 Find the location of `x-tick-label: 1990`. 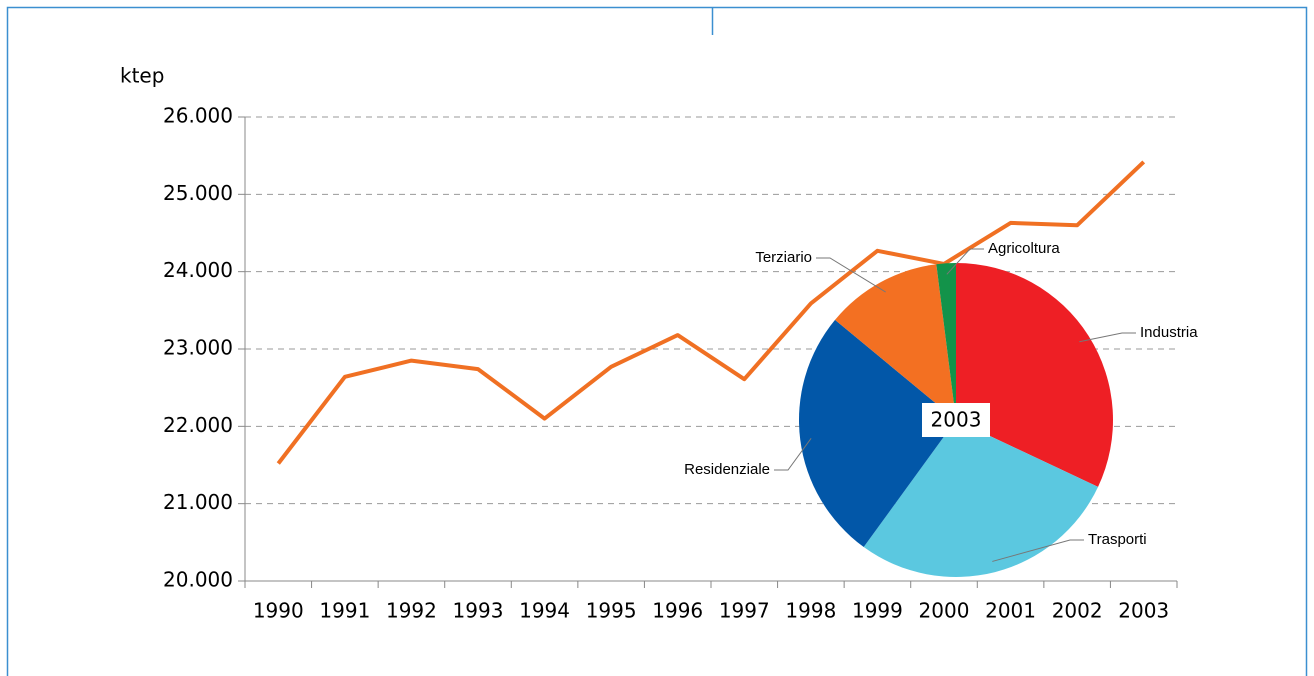

x-tick-label: 1990 is located at coordinates (278, 611).